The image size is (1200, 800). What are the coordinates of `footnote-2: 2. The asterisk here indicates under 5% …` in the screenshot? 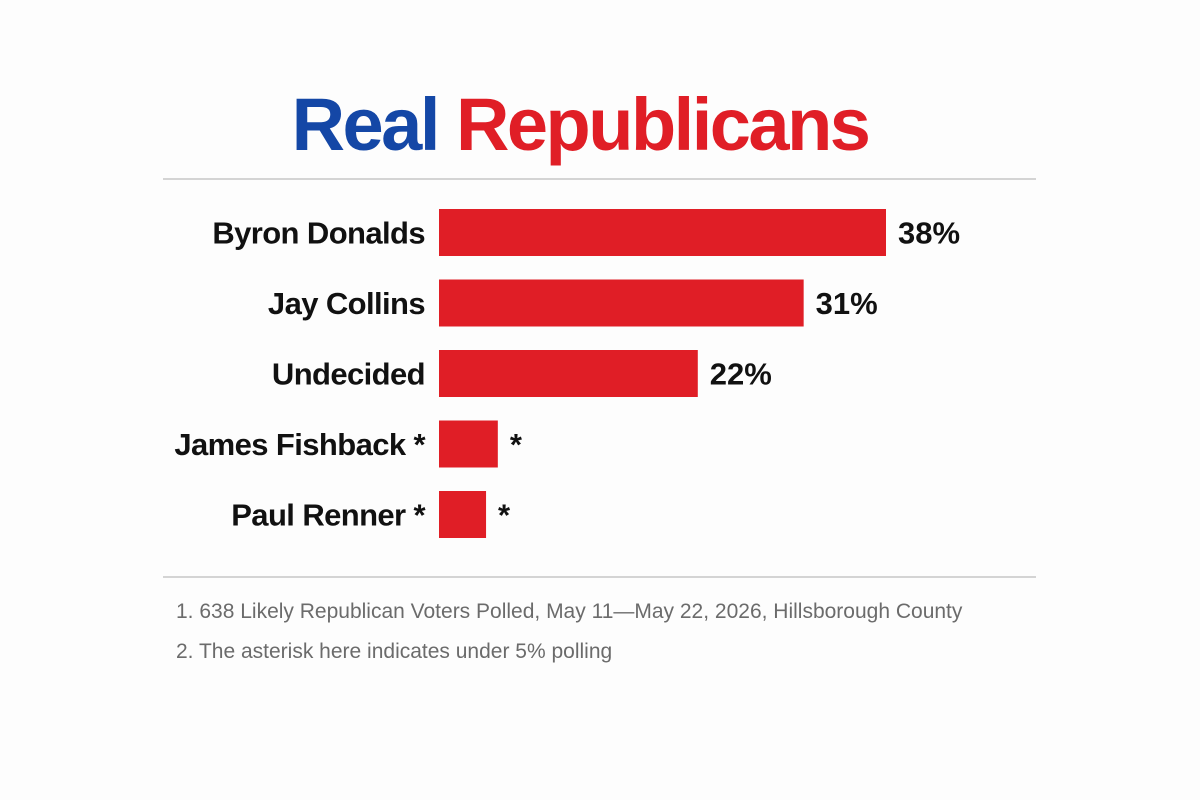 It's located at (394, 651).